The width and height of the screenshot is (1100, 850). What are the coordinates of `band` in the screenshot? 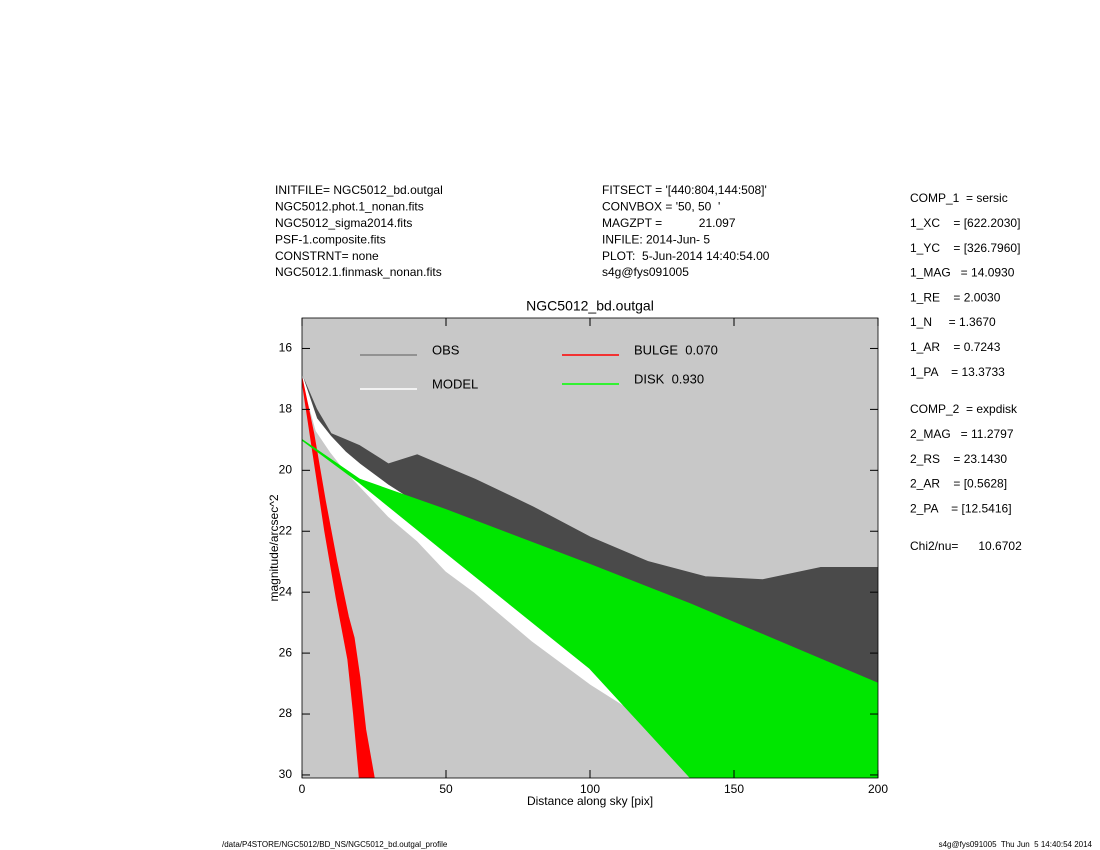 It's located at (338, 578).